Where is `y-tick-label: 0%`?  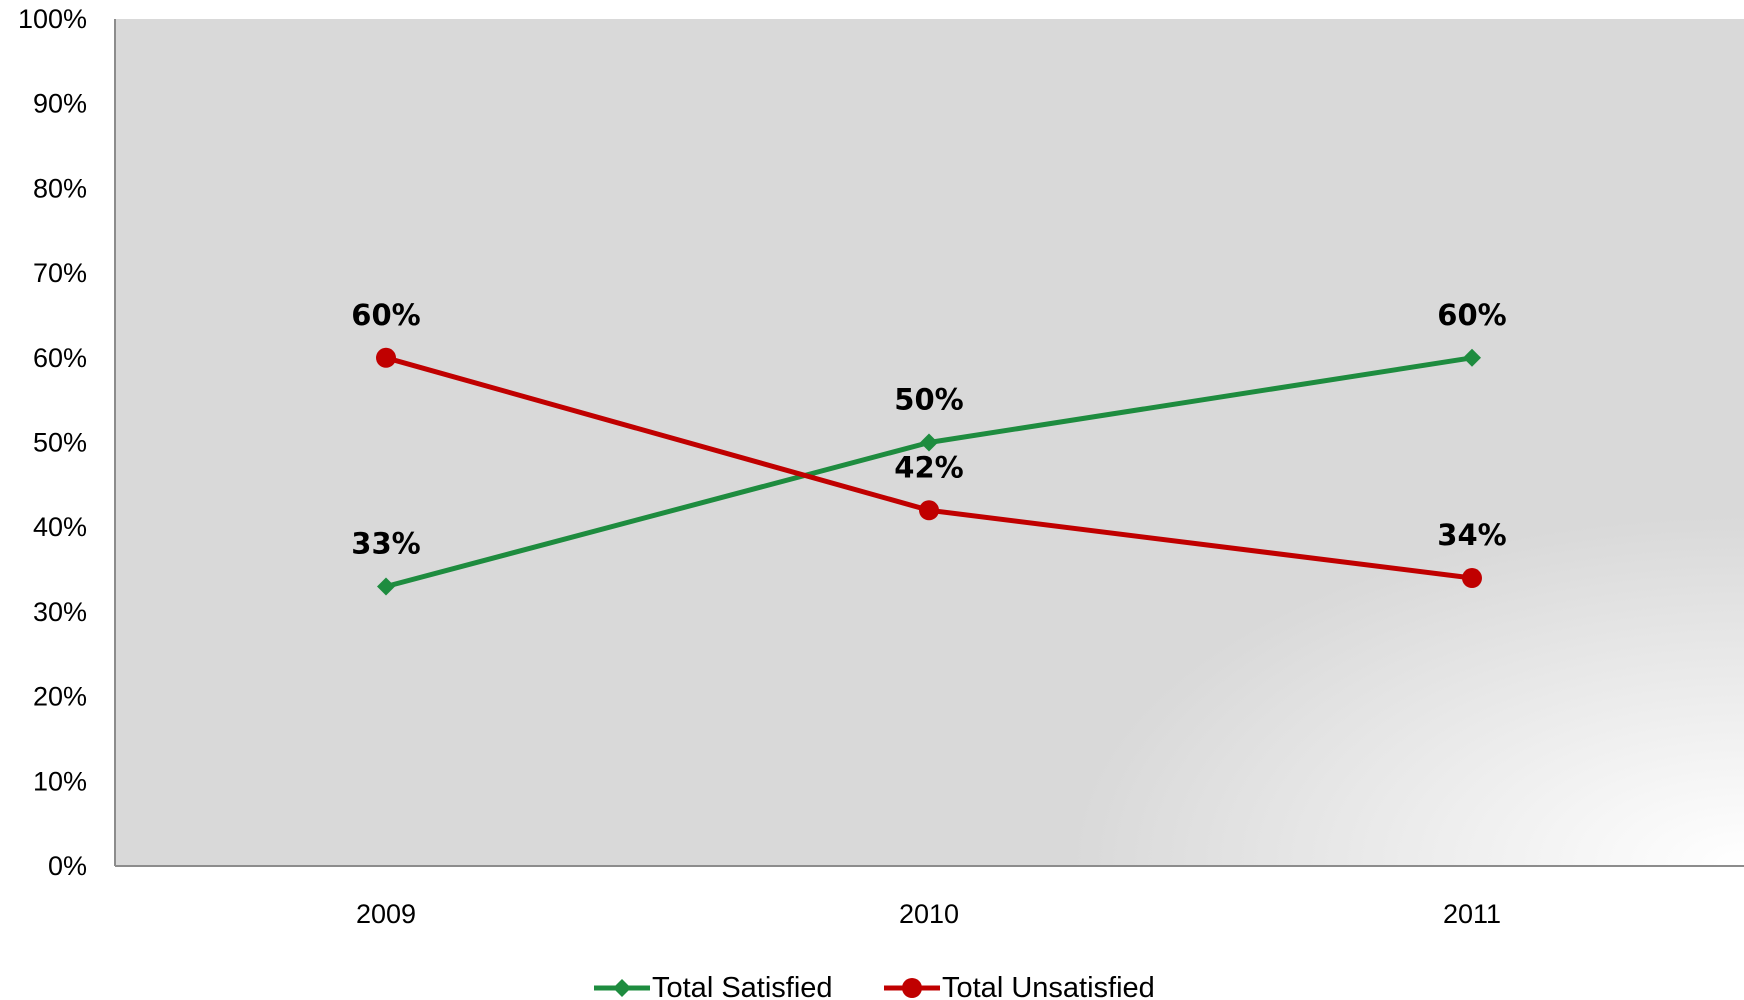
y-tick-label: 0% is located at coordinates (67, 866).